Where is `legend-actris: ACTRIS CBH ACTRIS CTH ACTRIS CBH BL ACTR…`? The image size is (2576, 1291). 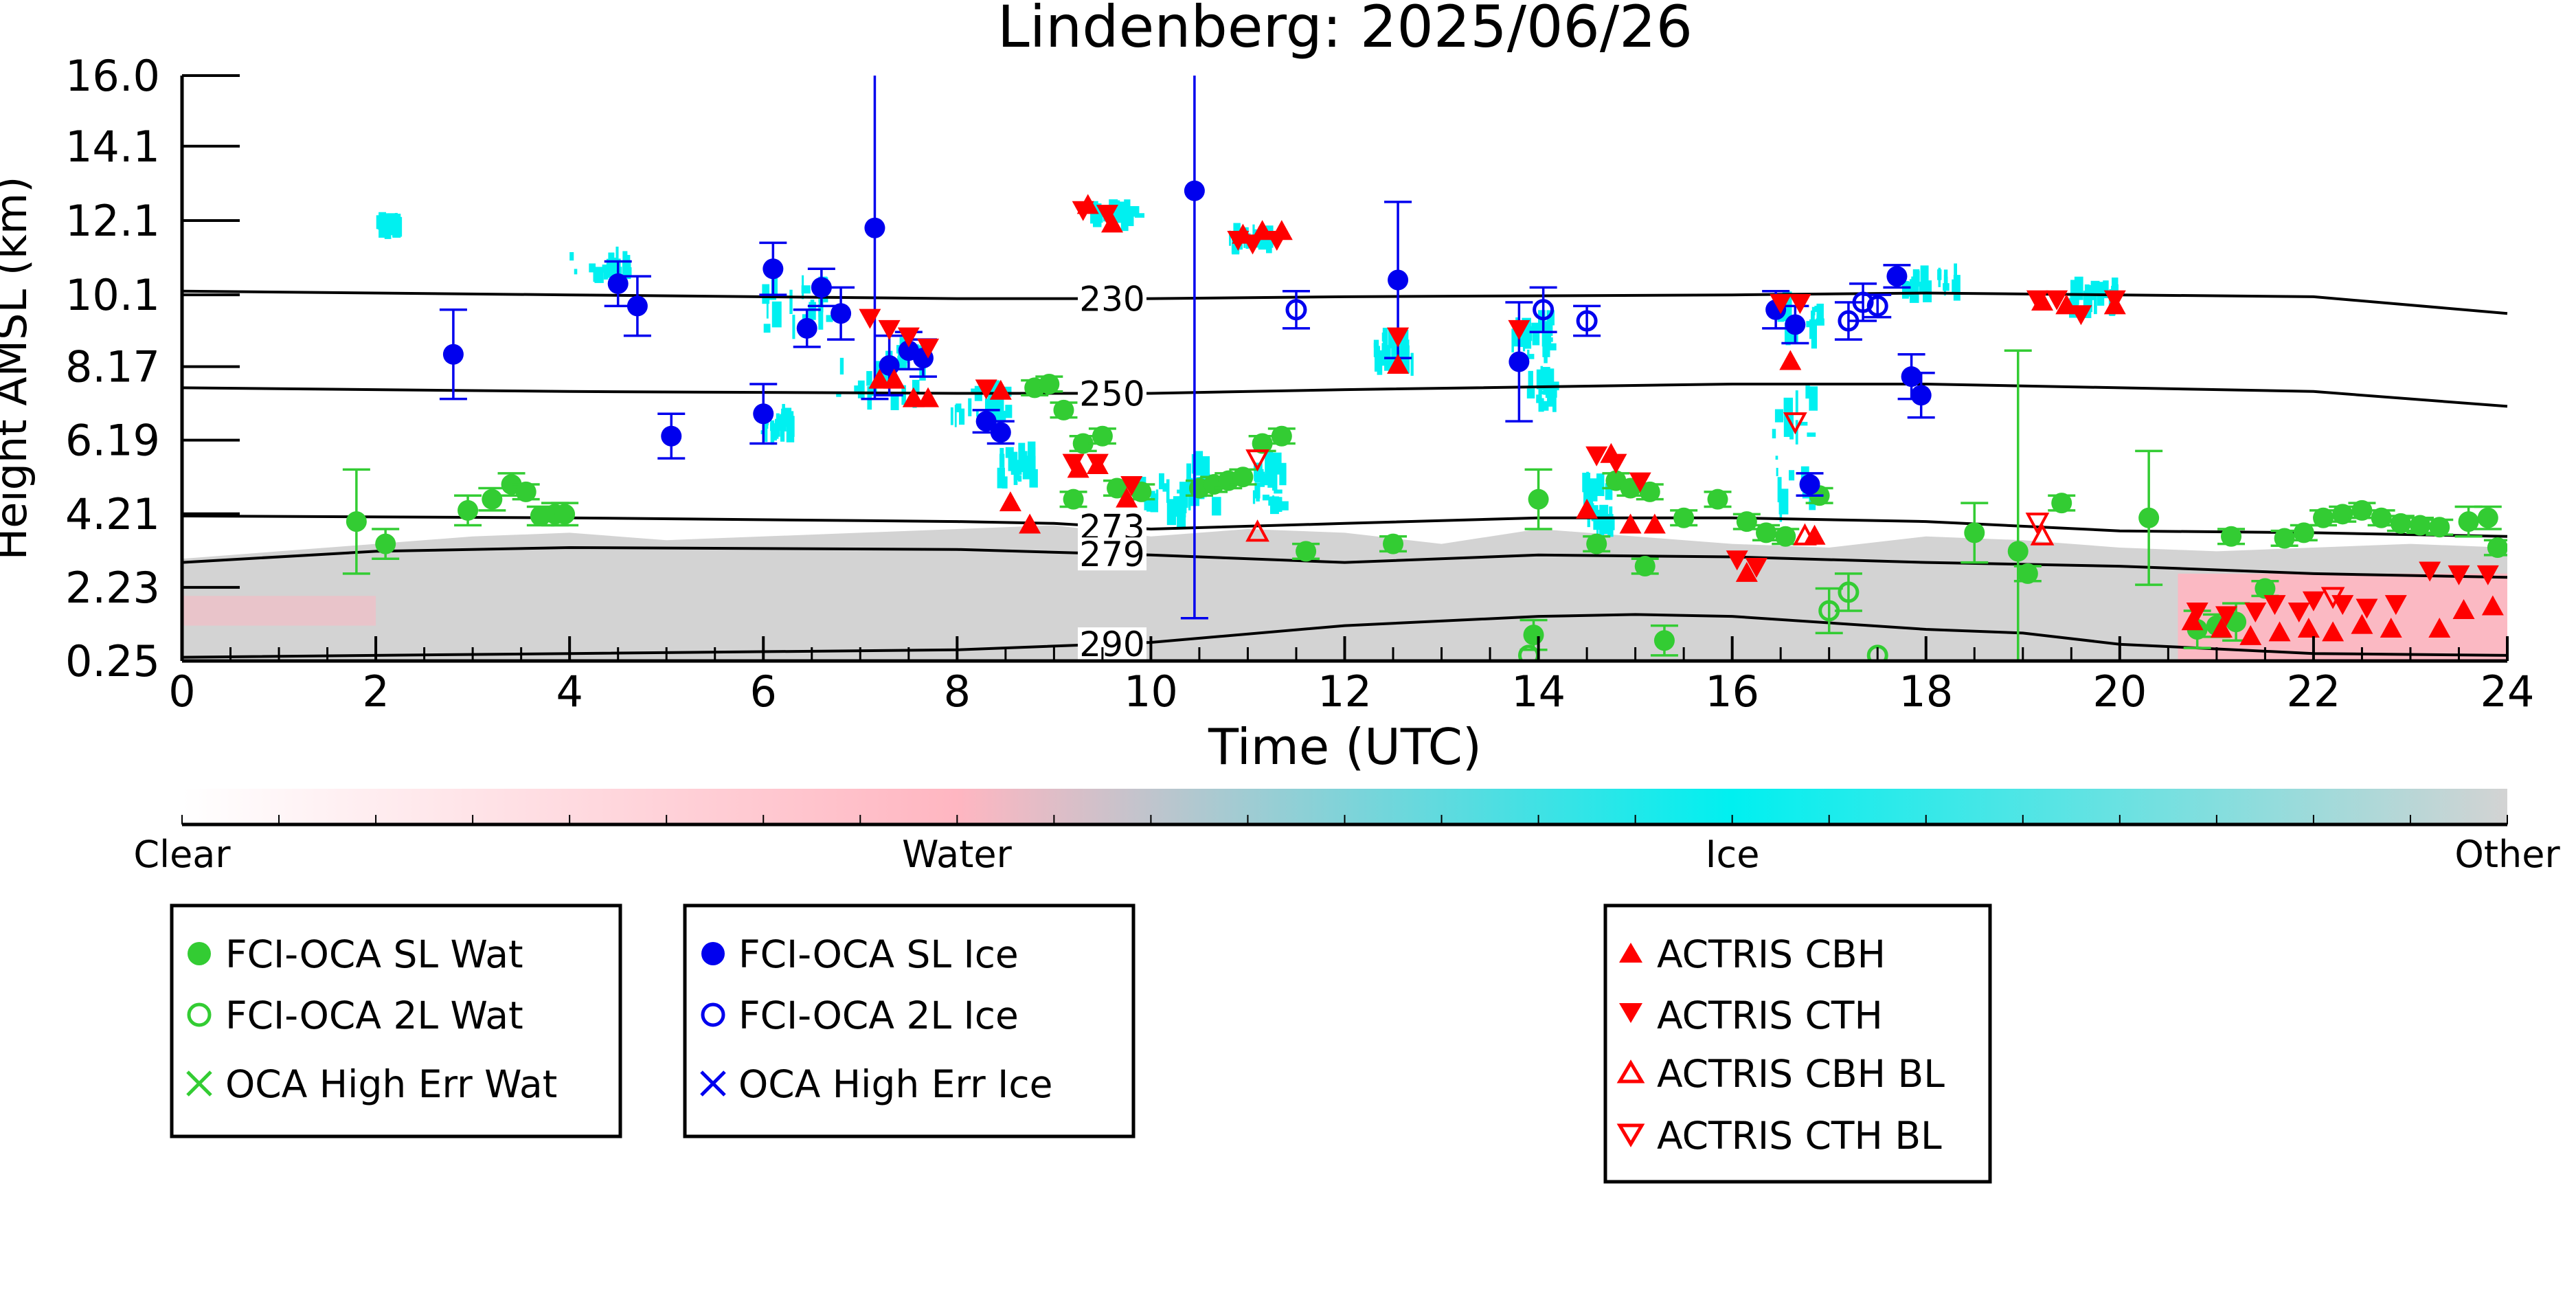 legend-actris: ACTRIS CBH ACTRIS CTH ACTRIS CBH BL ACTR… is located at coordinates (1797, 1043).